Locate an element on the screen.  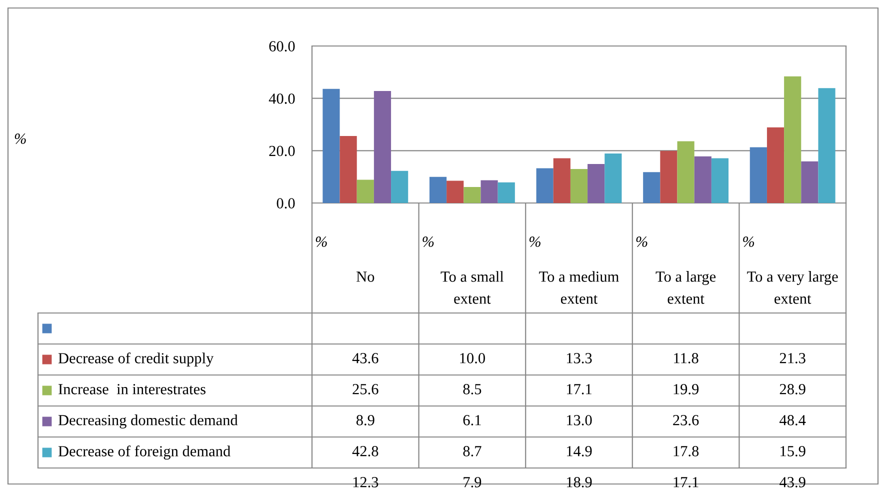
legend-label: Decrease of foreign demand is located at coordinates (144, 452).